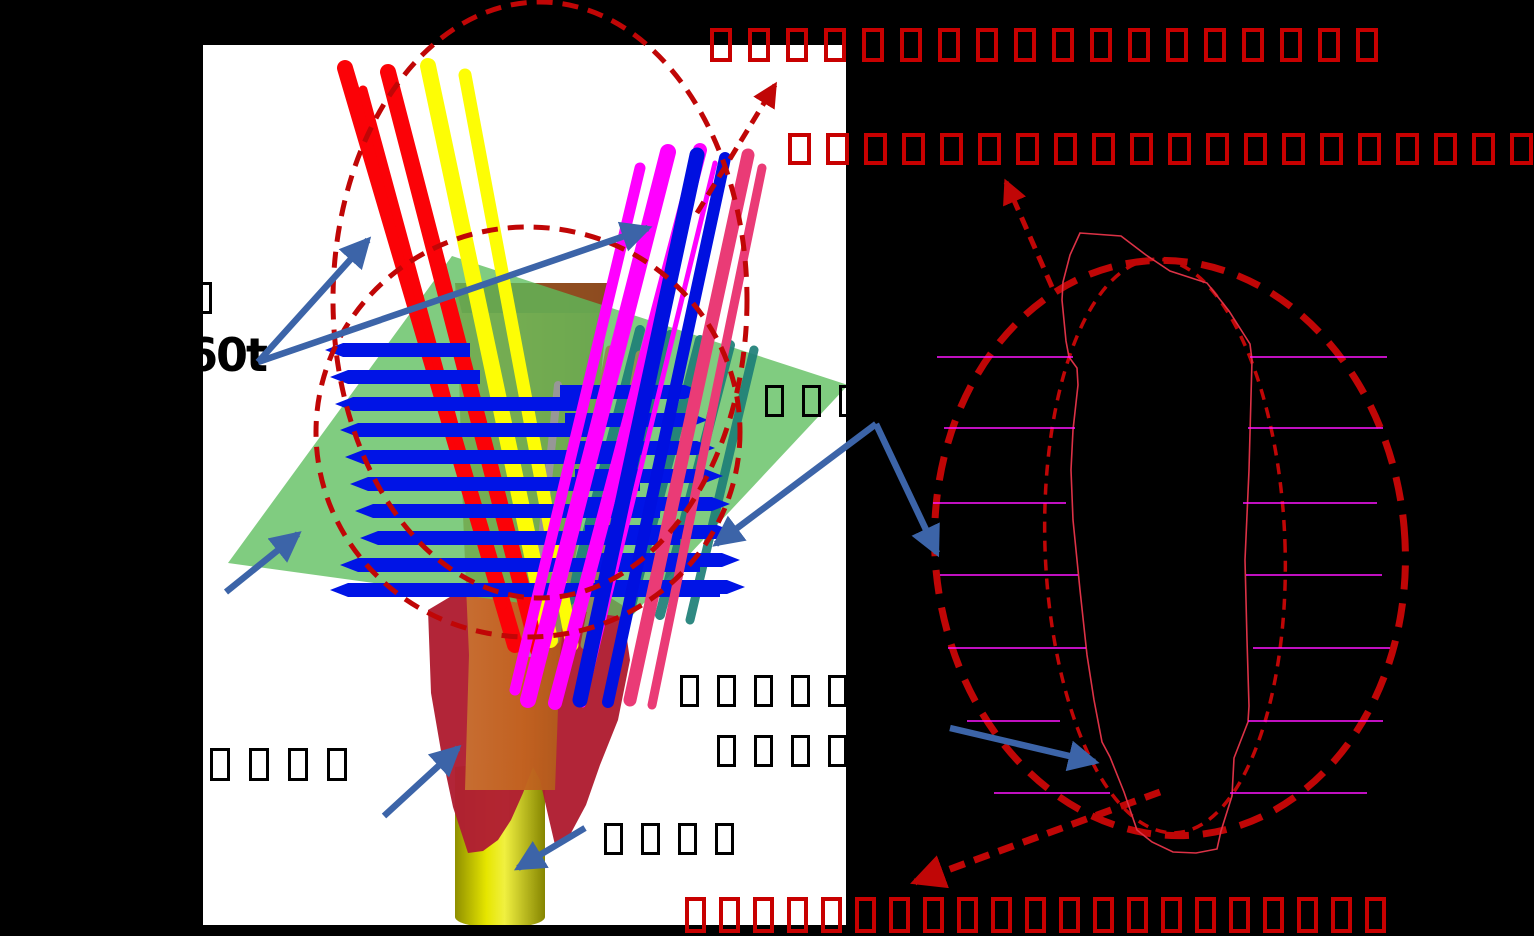 The height and width of the screenshot is (936, 1534). I want to click on banner-top-line, so click(1052, 45).